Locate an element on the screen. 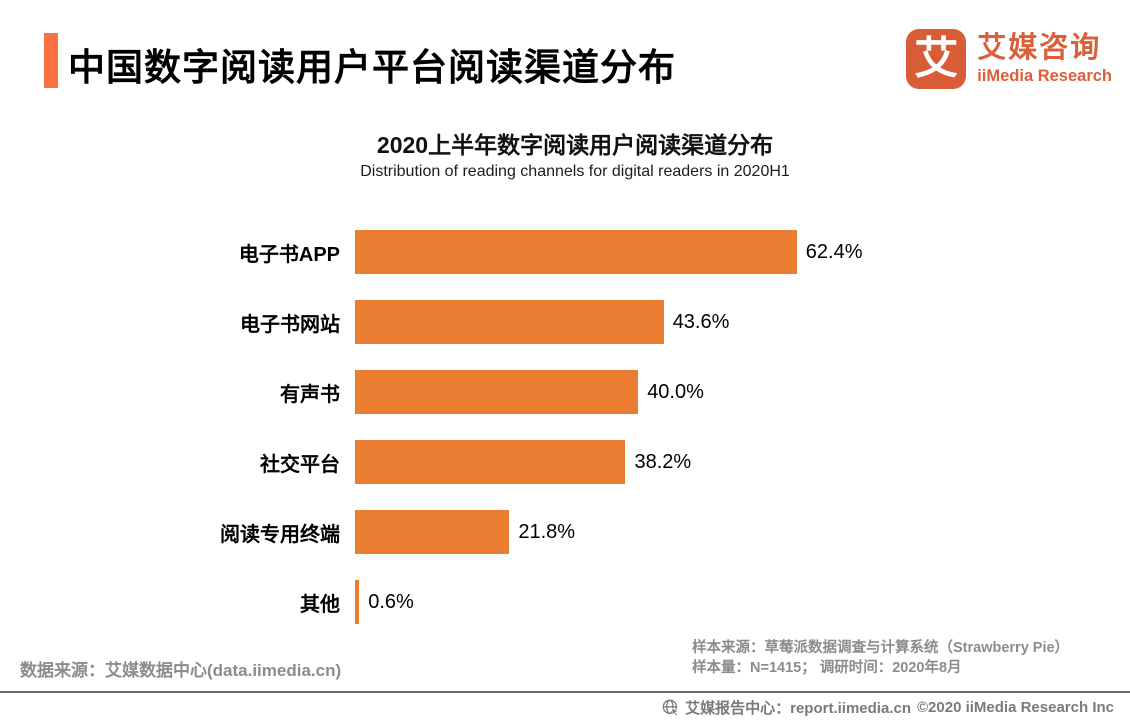  category-label: 其他 is located at coordinates (320, 604).